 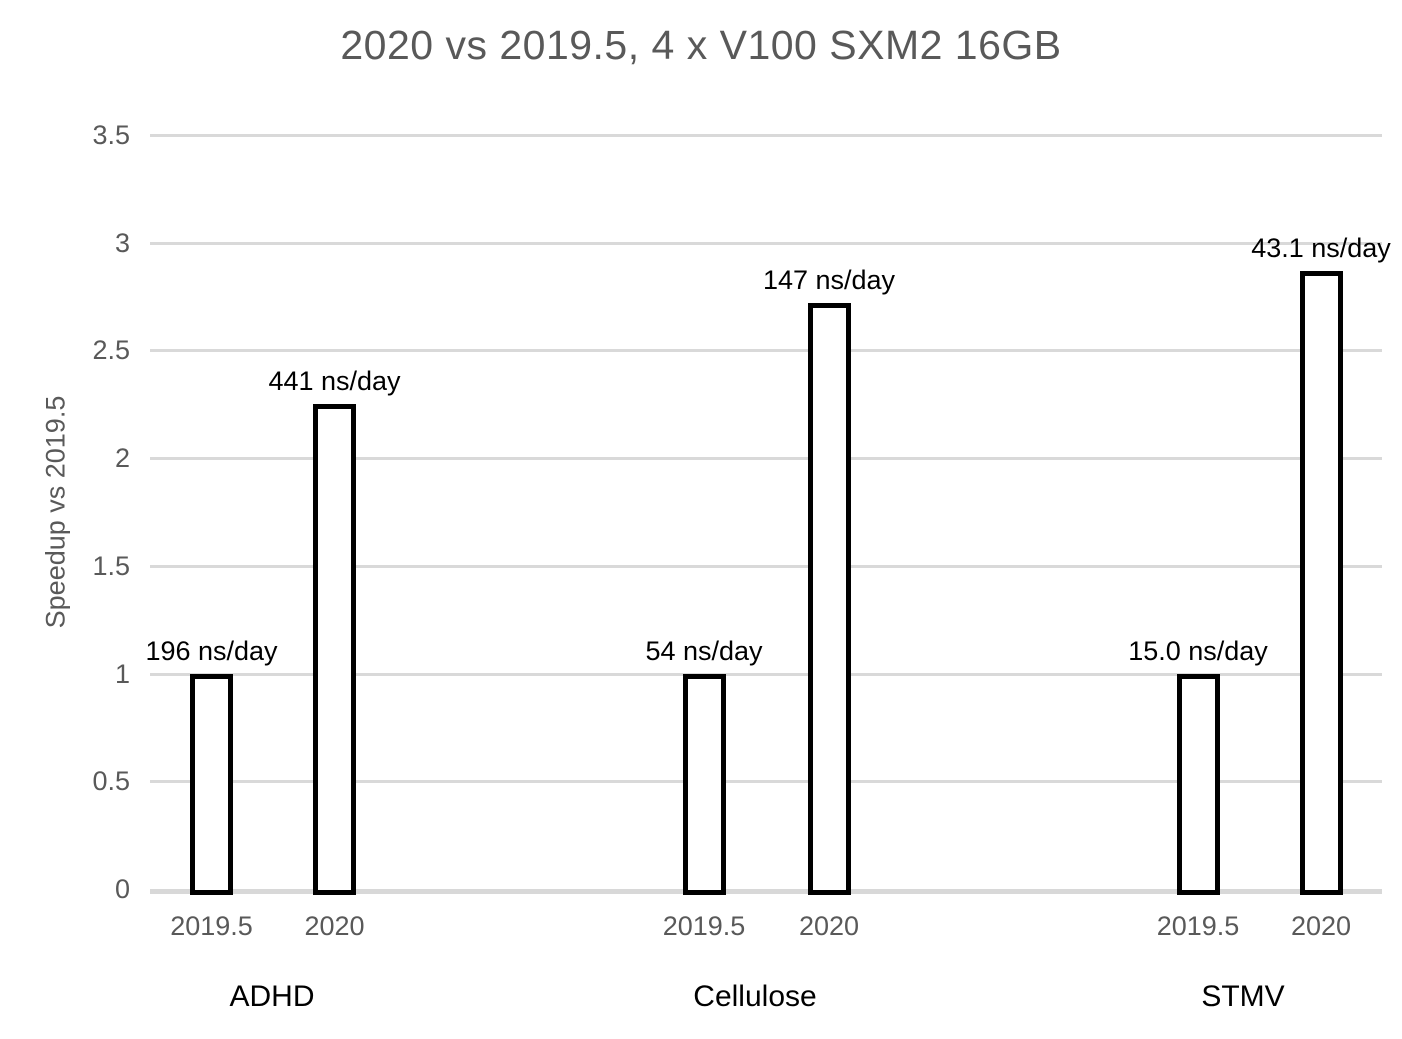 What do you see at coordinates (755, 996) in the screenshot?
I see `group-label-cellulose: Cellulose` at bounding box center [755, 996].